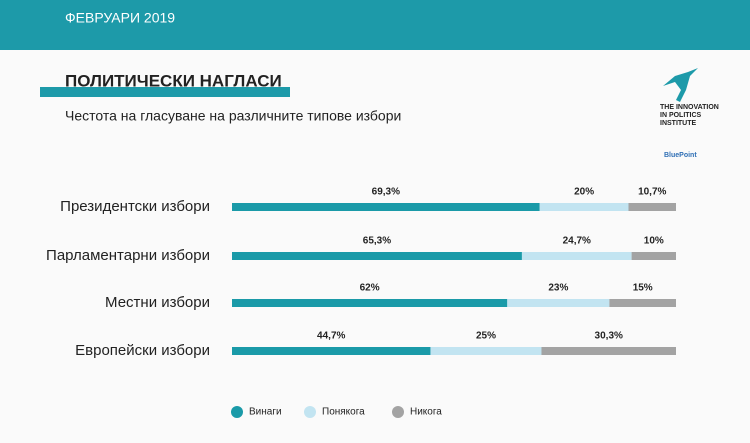  What do you see at coordinates (370, 288) in the screenshot?
I see `value-label: 62%` at bounding box center [370, 288].